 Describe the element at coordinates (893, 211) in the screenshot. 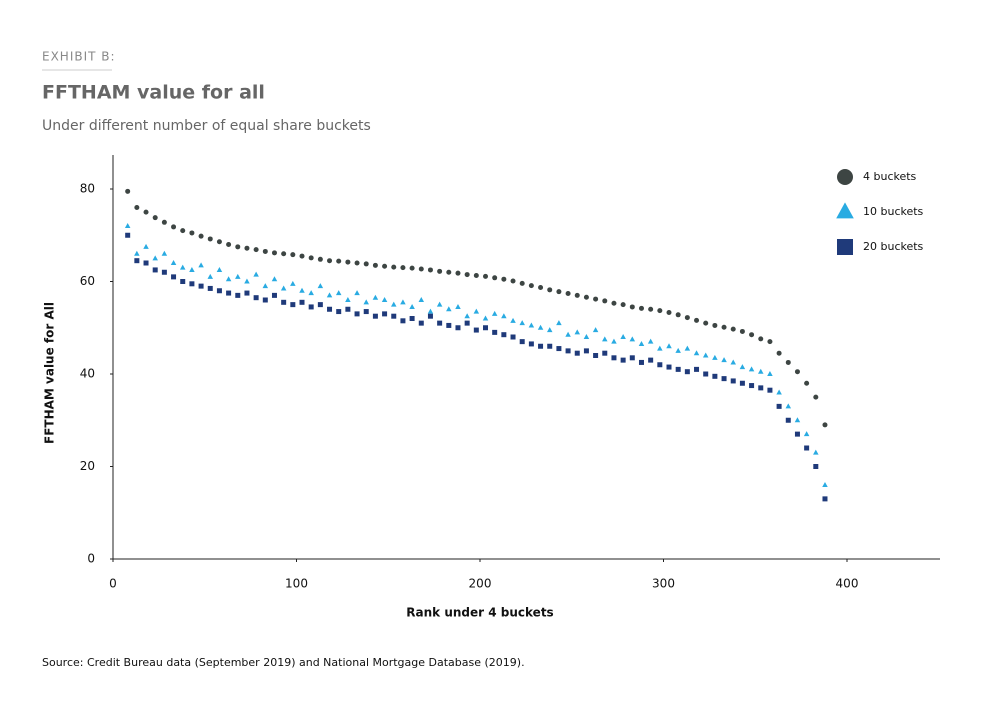

I see `legend-label: 10 buckets` at that location.